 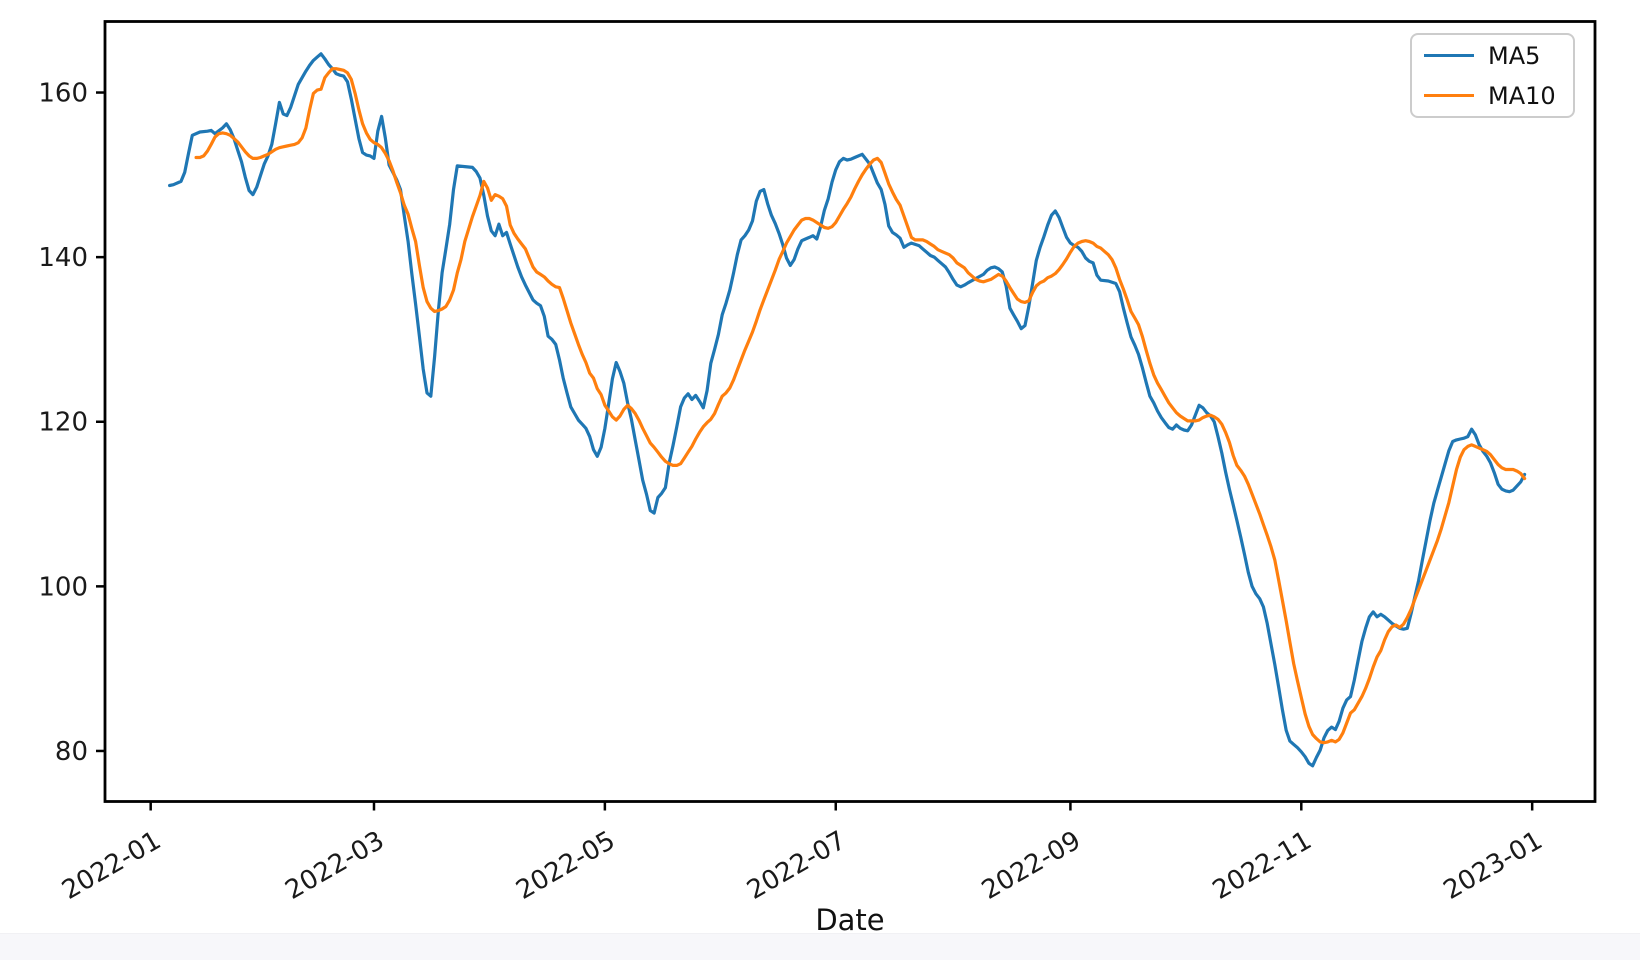 What do you see at coordinates (1514, 55) in the screenshot?
I see `legend-label-ma5: MA5` at bounding box center [1514, 55].